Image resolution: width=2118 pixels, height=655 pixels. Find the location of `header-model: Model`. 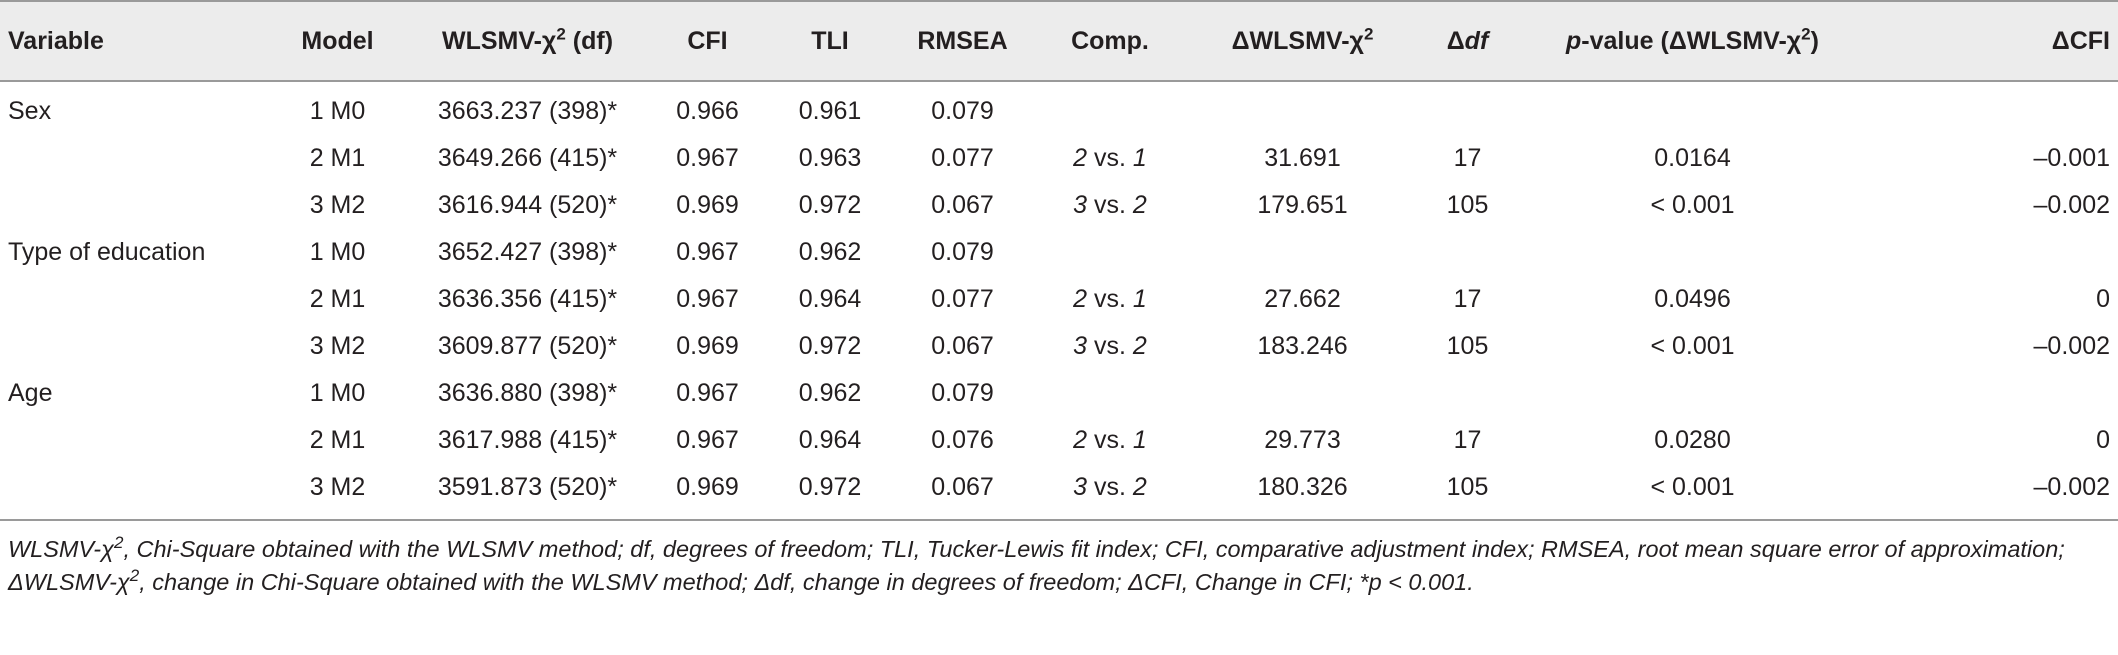

header-model: Model is located at coordinates (337, 41).